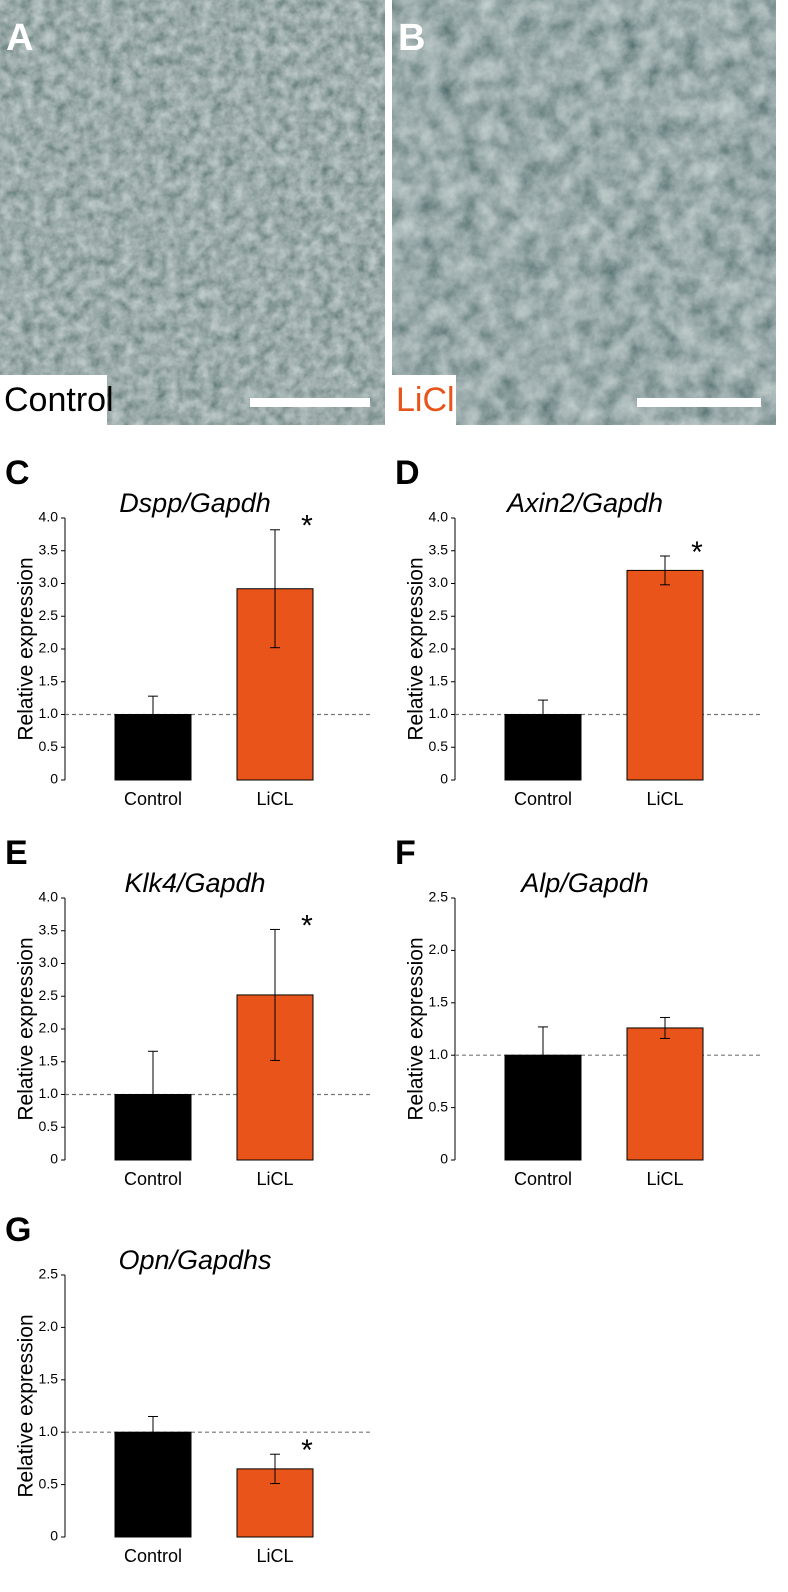 The image size is (788, 1592). Describe the element at coordinates (19, 38) in the screenshot. I see `panel-label: A` at that location.